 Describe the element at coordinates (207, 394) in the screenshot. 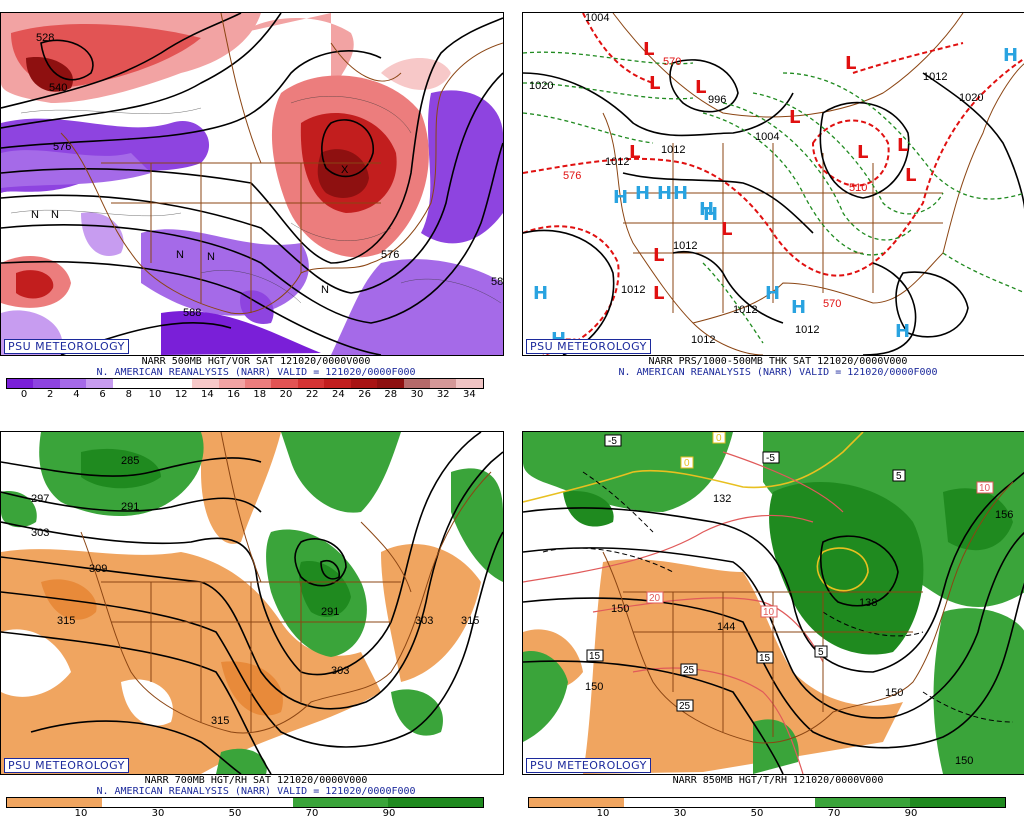

I see `color-scale-tick-label: 14` at that location.